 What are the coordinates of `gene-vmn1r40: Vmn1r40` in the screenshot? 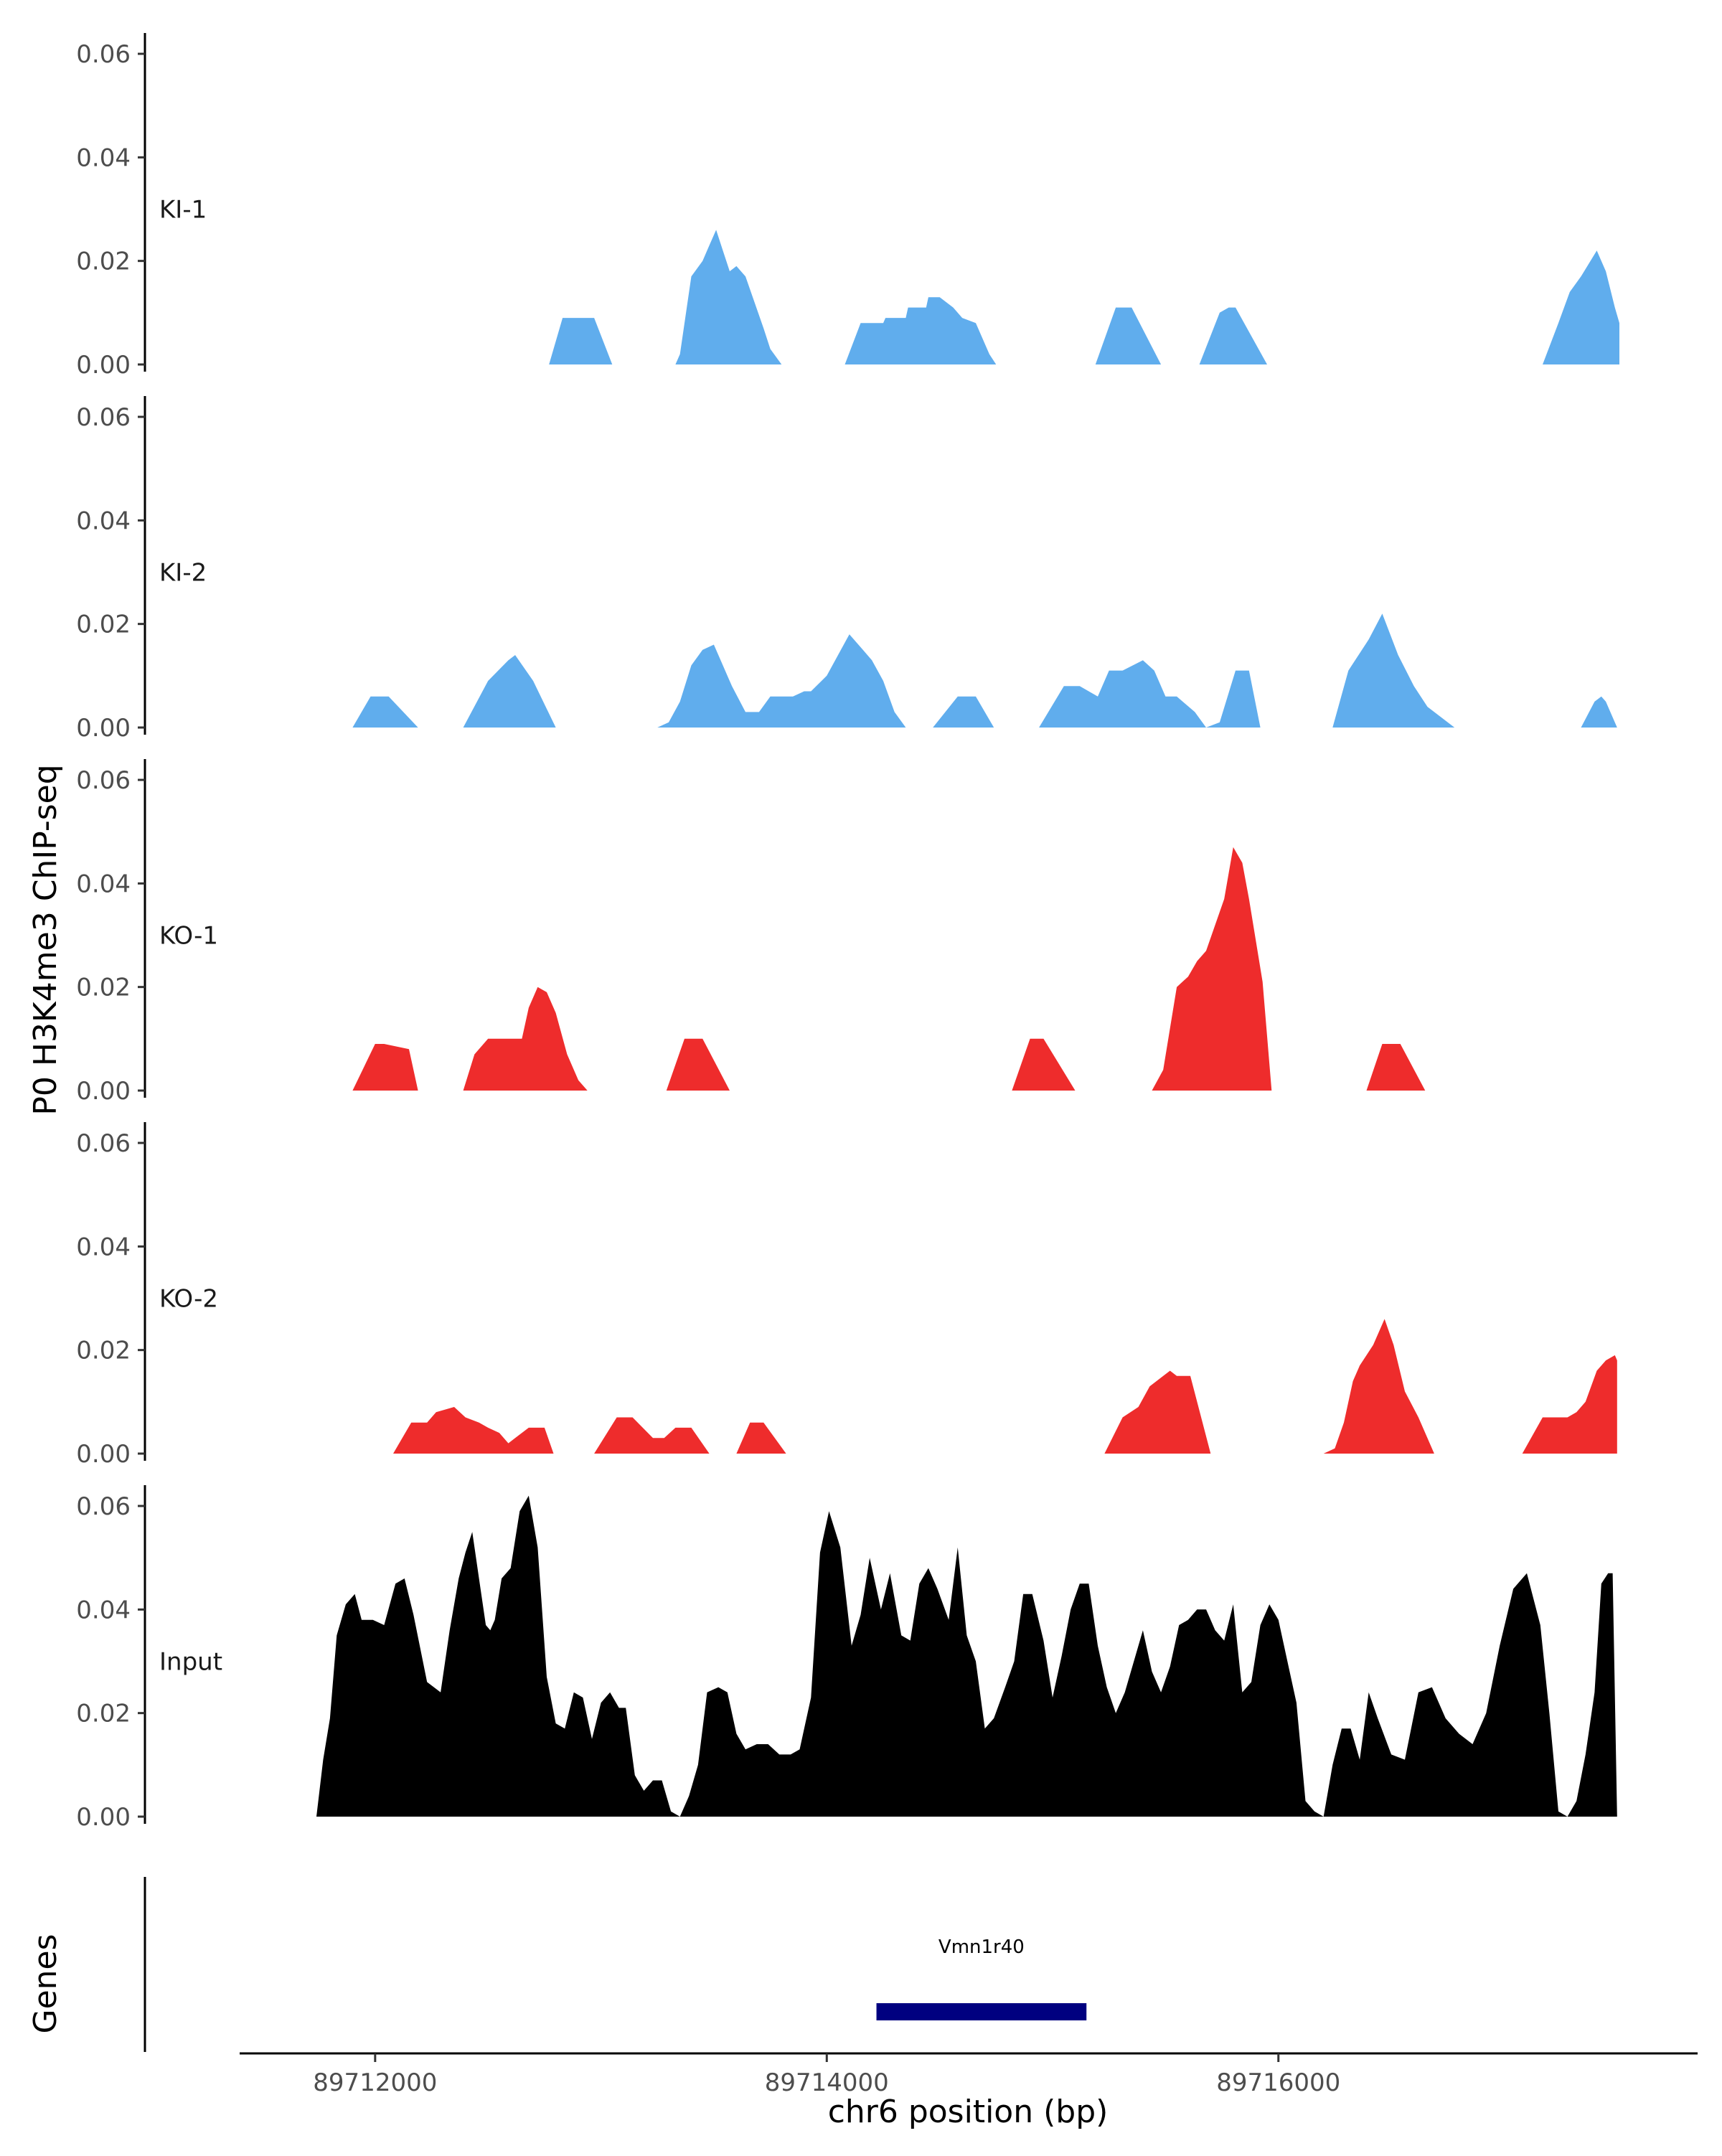 It's located at (981, 1978).